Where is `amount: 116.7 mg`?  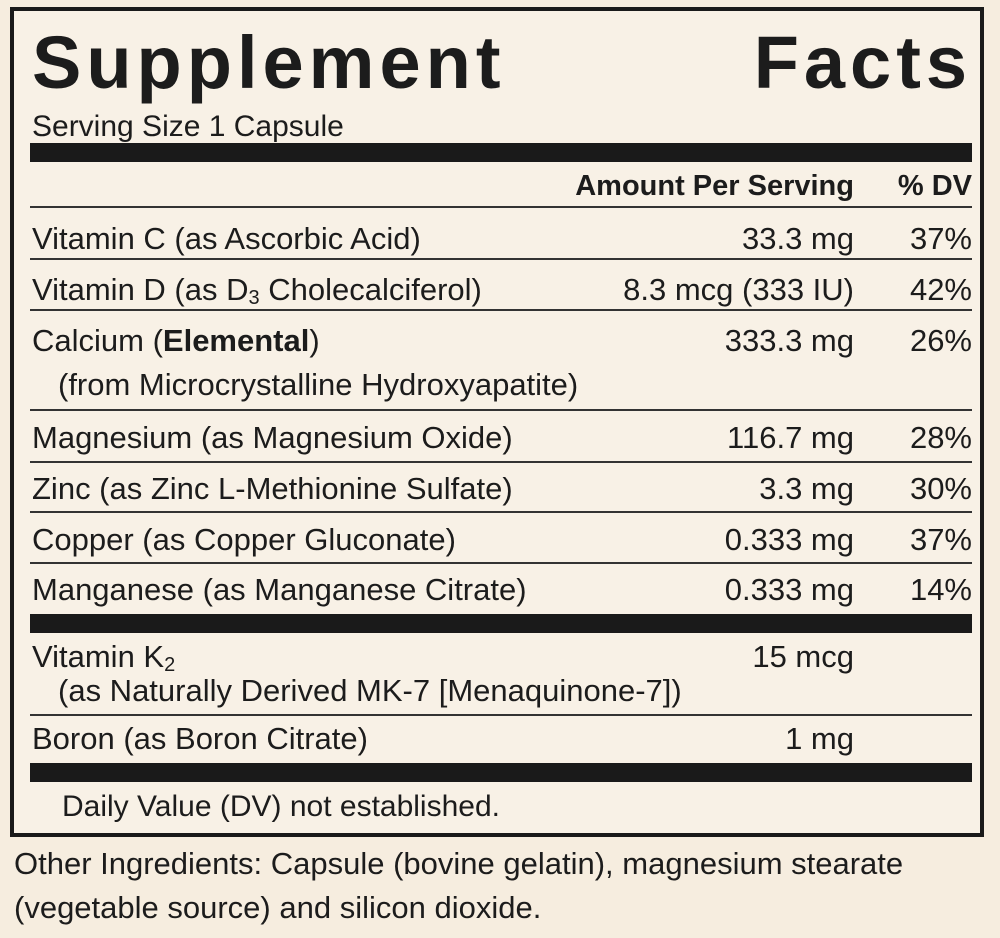
amount: 116.7 mg is located at coordinates (790, 437).